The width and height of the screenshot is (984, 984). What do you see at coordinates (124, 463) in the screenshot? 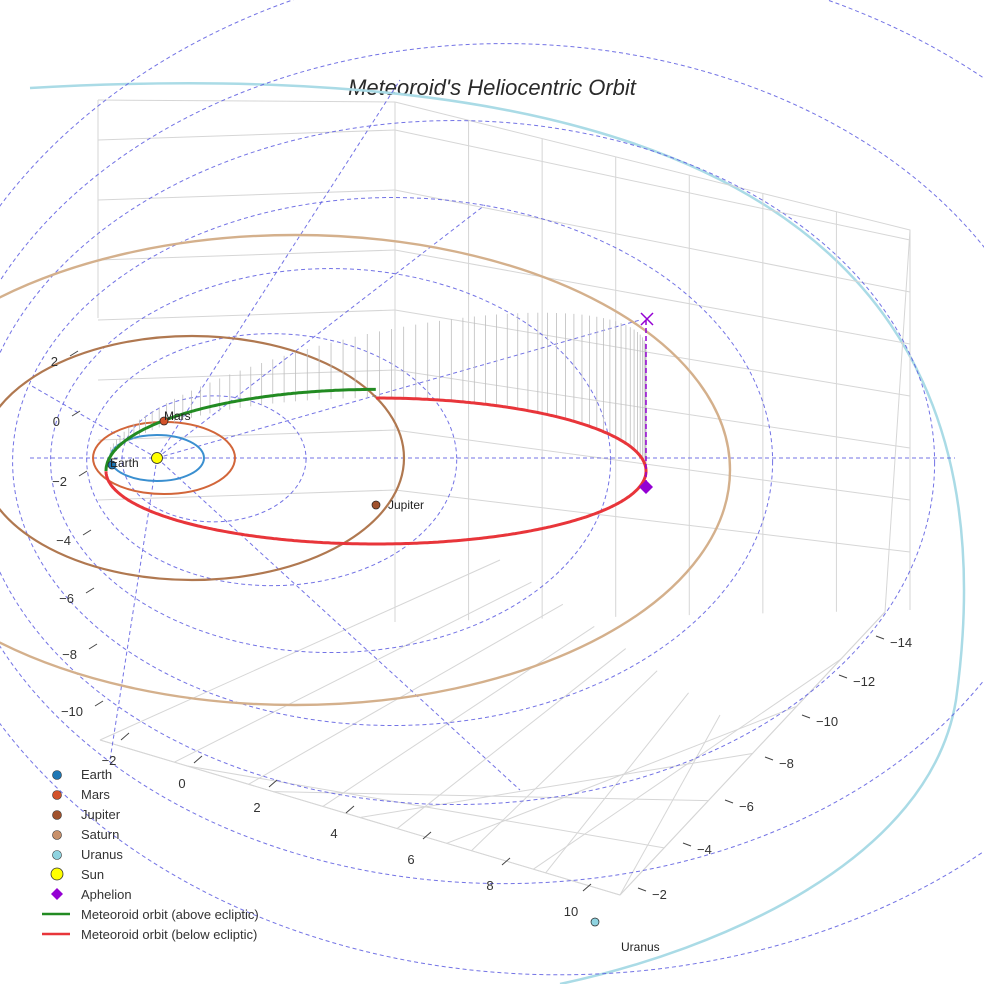
I see `earth-label: Earth` at bounding box center [124, 463].